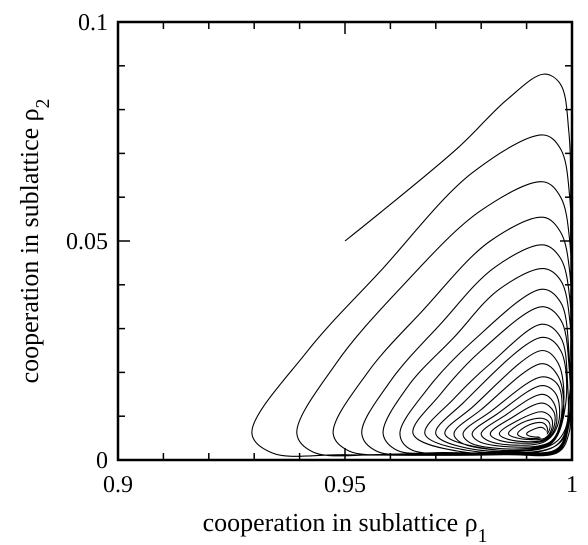  Describe the element at coordinates (345, 485) in the screenshot. I see `x-tick-label: 0.95` at that location.